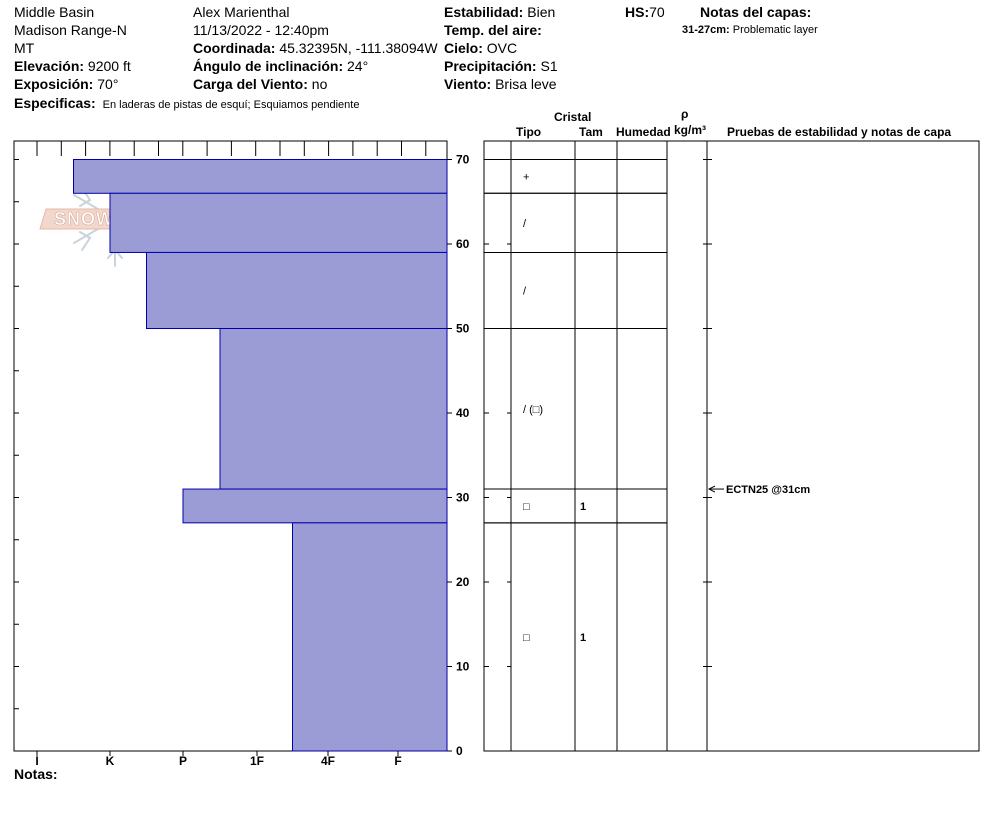 The width and height of the screenshot is (994, 840). What do you see at coordinates (463, 413) in the screenshot?
I see `y-tick-label: 40` at bounding box center [463, 413].